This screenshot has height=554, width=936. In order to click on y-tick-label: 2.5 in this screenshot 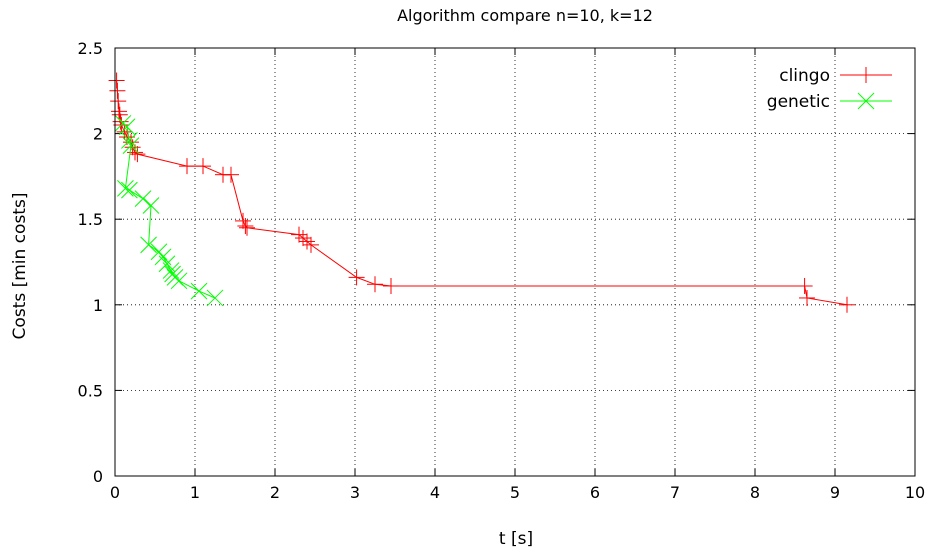, I will do `click(90, 48)`.